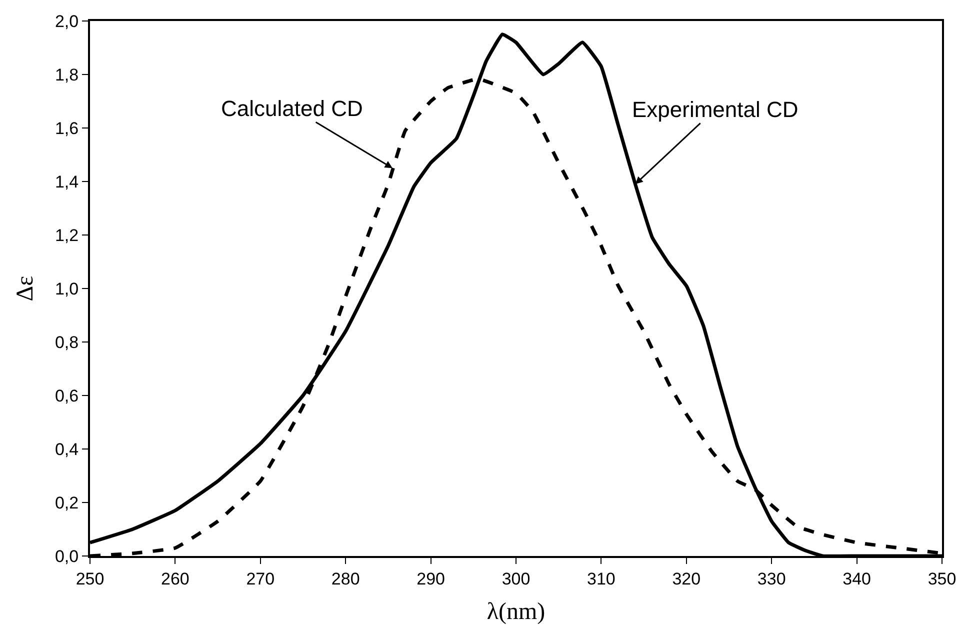 The width and height of the screenshot is (968, 632). What do you see at coordinates (66, 342) in the screenshot?
I see `y-tick-label: 0,8` at bounding box center [66, 342].